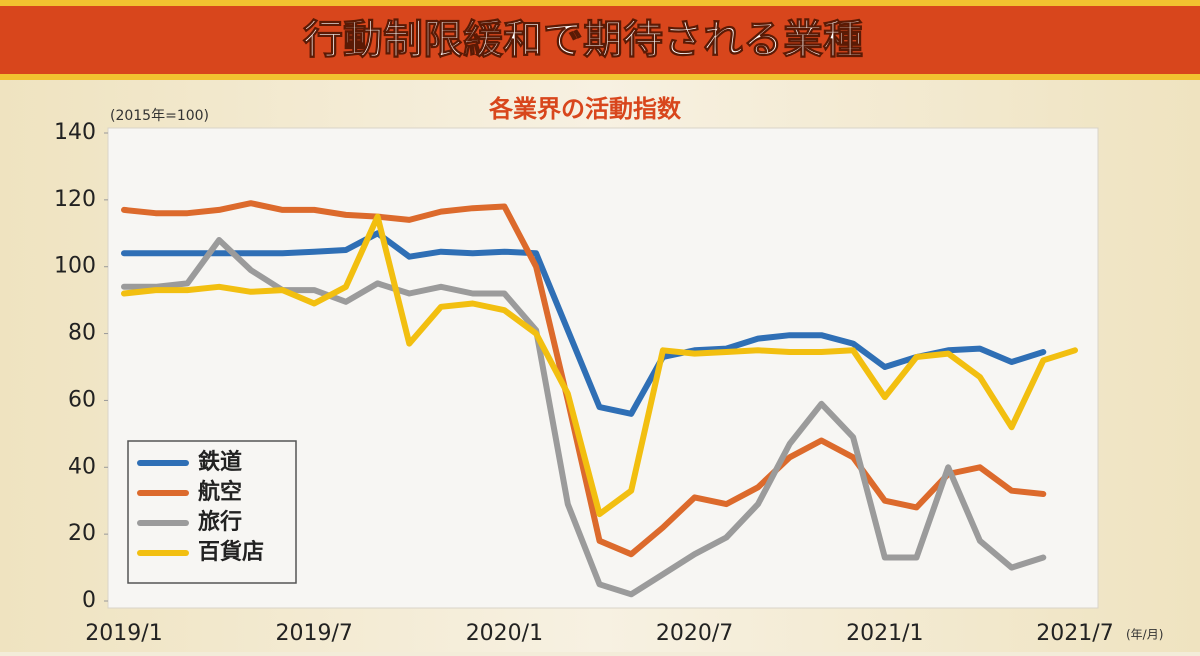  Describe the element at coordinates (504, 633) in the screenshot. I see `x-tick-label: 2020/1` at that location.